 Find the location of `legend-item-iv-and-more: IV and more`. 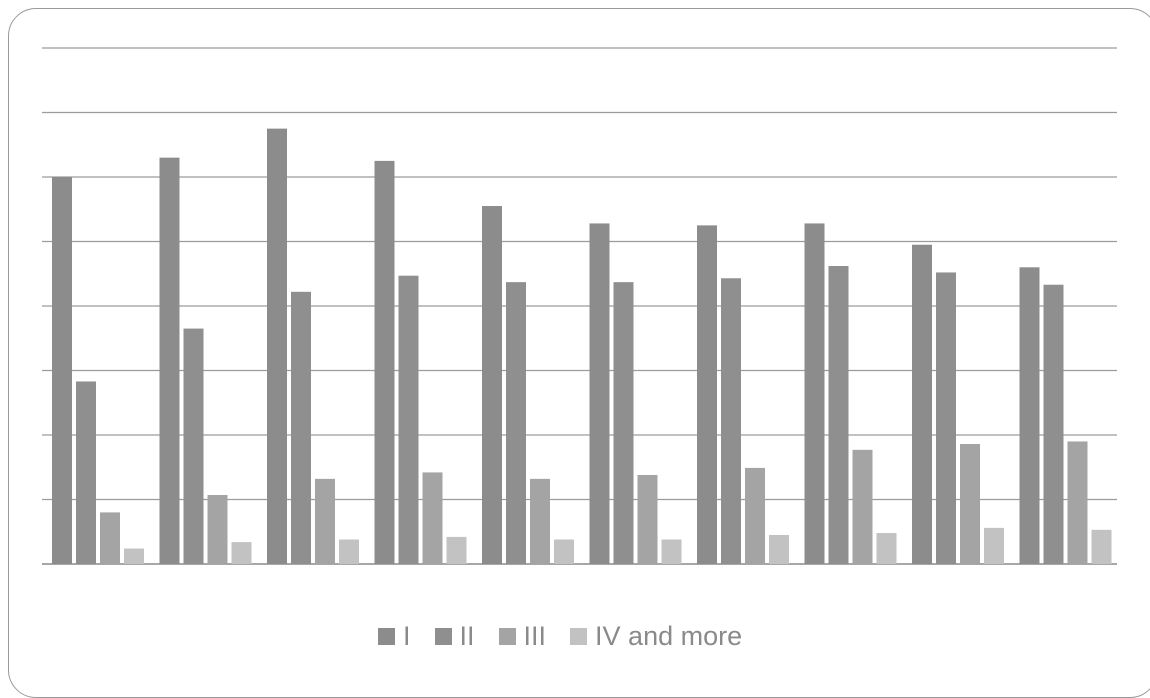

legend-item-iv-and-more: IV and more is located at coordinates (656, 636).